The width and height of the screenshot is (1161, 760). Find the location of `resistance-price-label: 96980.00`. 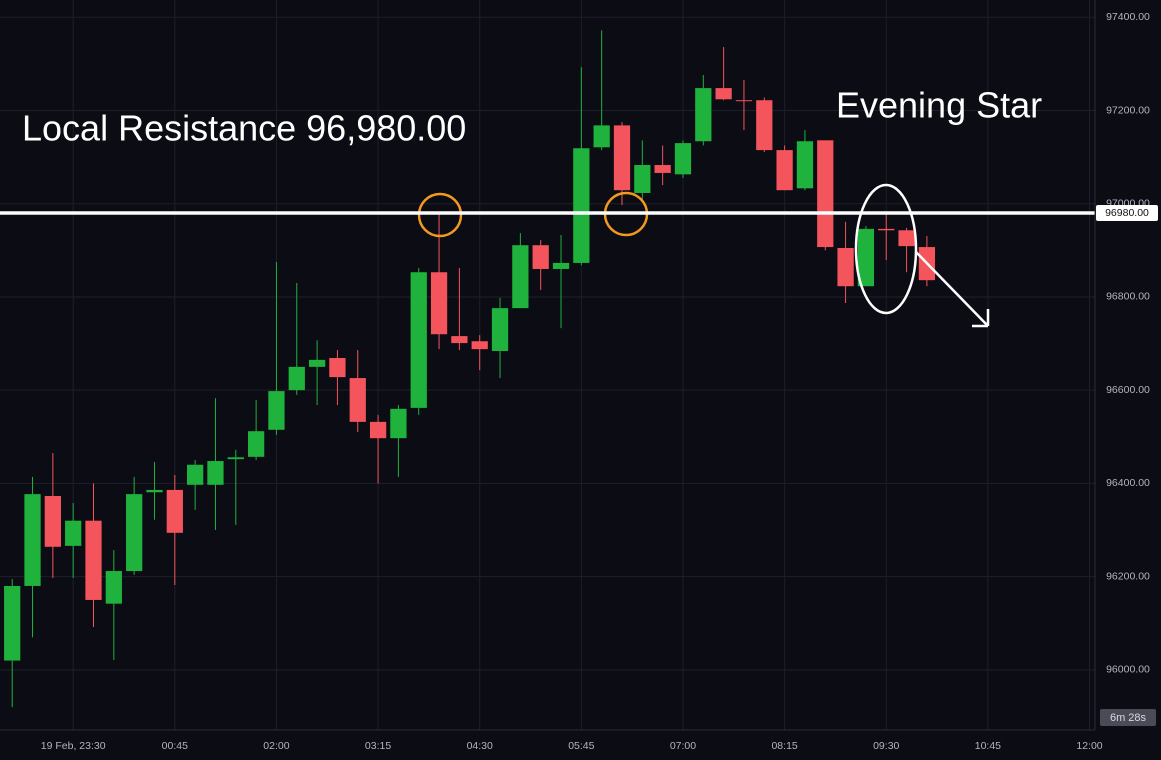

resistance-price-label: 96980.00 is located at coordinates (1127, 213).